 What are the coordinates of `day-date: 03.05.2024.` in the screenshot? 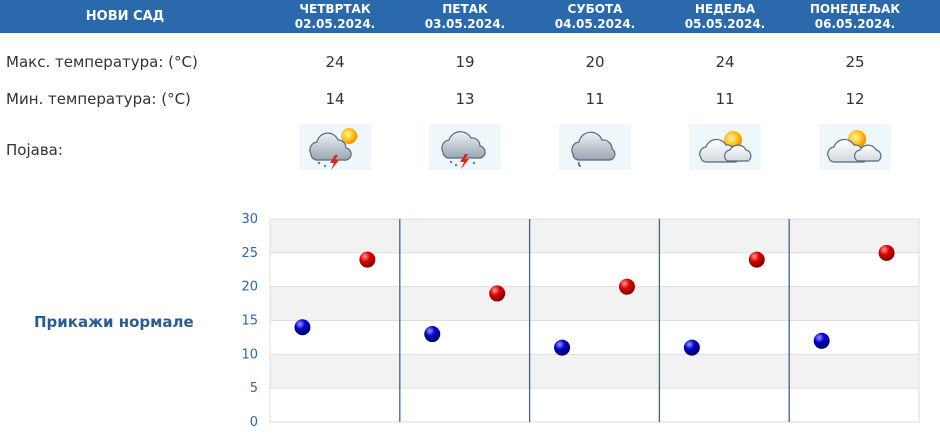 It's located at (465, 24).